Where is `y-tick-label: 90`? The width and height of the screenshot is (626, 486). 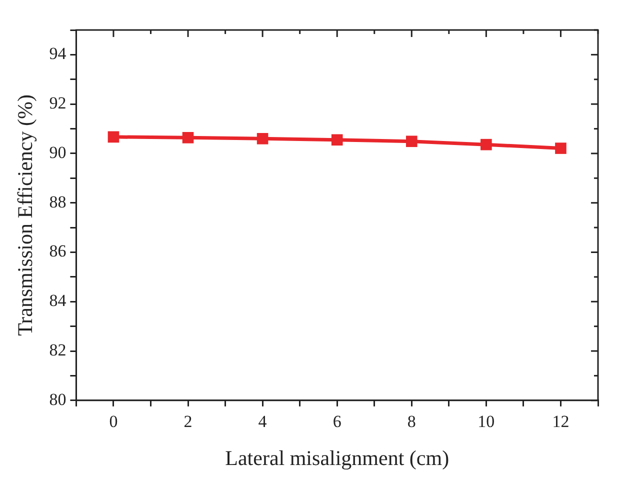 y-tick-label: 90 is located at coordinates (57, 152).